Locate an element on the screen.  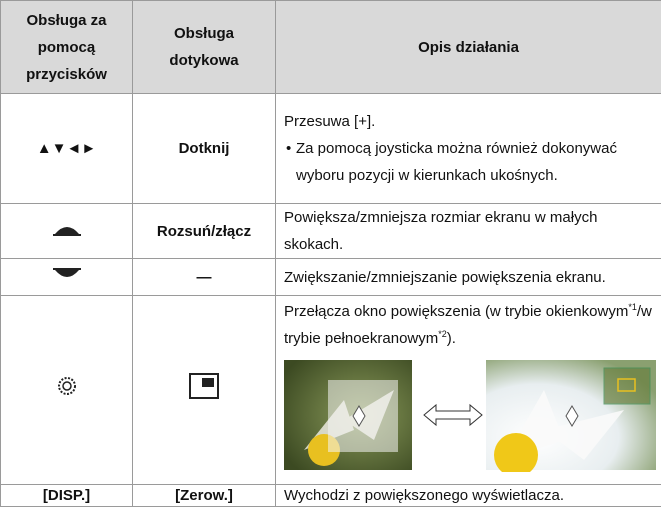
cell: Rozsuń/złącz is located at coordinates (204, 231).